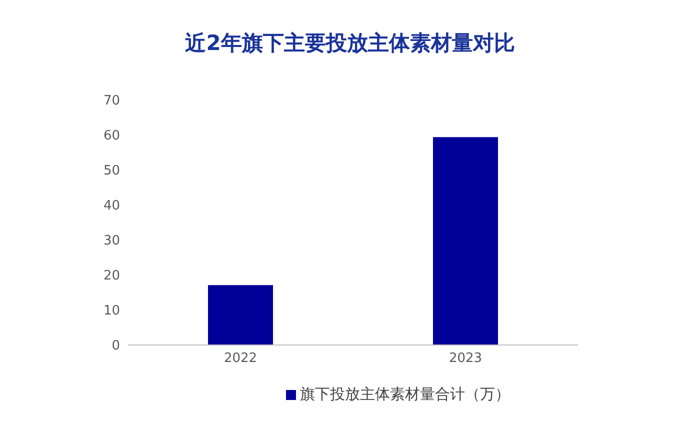 The width and height of the screenshot is (700, 436). Describe the element at coordinates (241, 358) in the screenshot. I see `x-tick-label: 2022` at that location.